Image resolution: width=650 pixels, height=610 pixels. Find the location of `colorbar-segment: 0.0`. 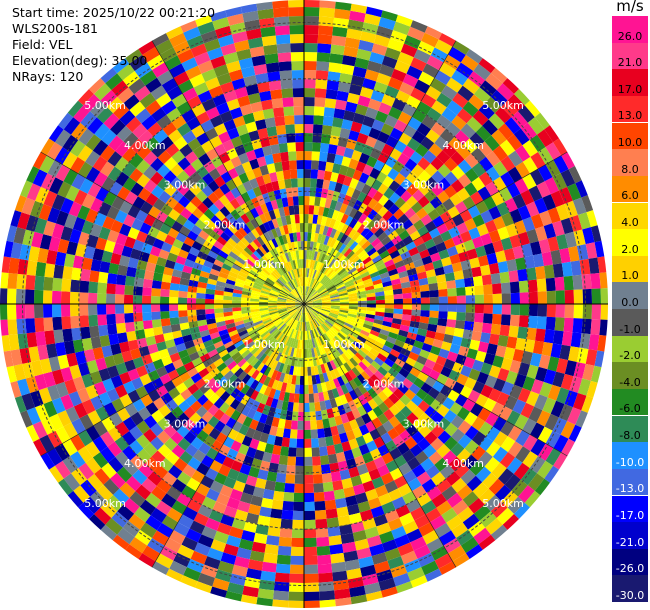

colorbar-segment: 0.0 is located at coordinates (630, 295).